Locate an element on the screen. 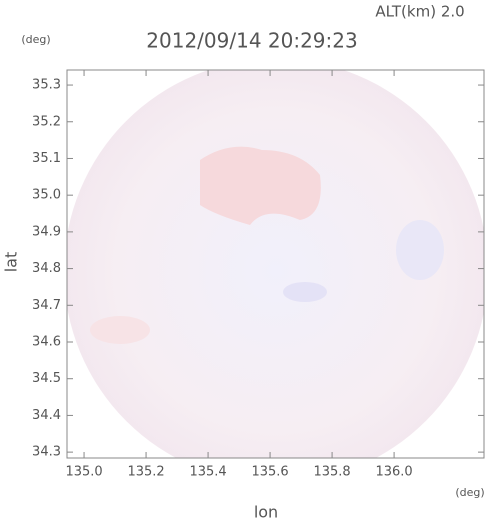 This screenshot has width=491, height=525. y-tick-label: 35.3 is located at coordinates (46, 85).